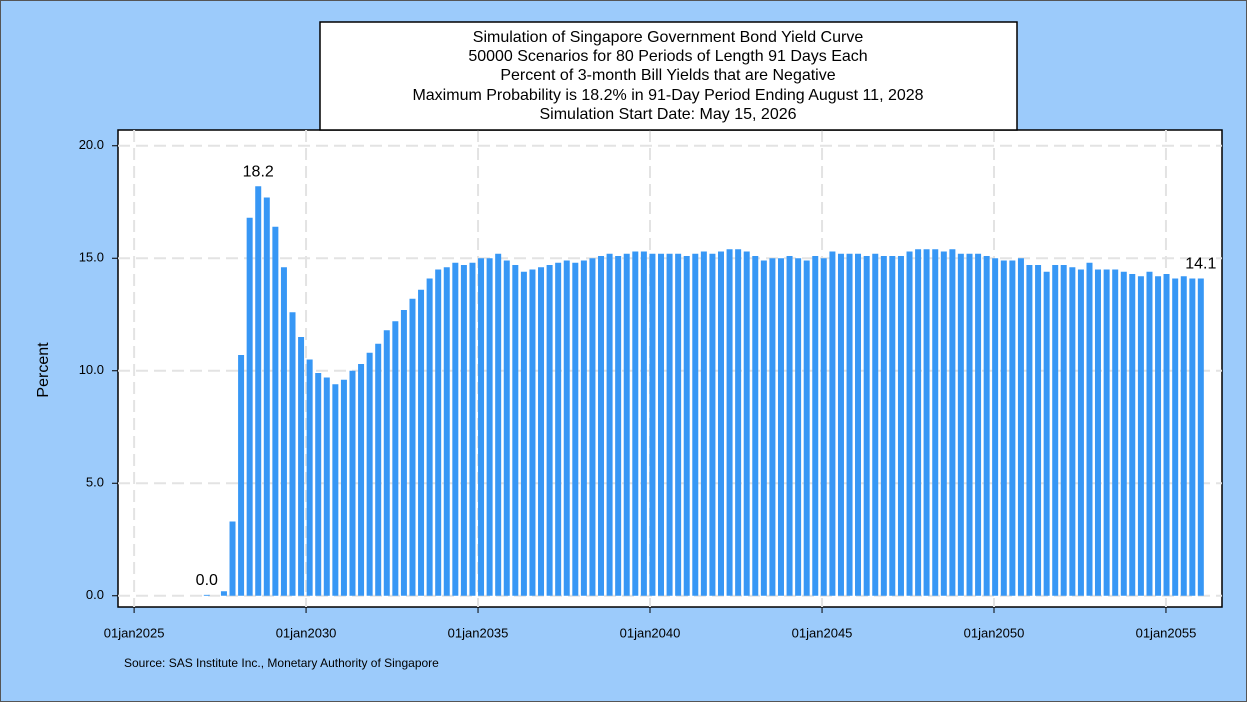 This screenshot has width=1247, height=707. I want to click on x-tick-label: 01jan2030, so click(306, 632).